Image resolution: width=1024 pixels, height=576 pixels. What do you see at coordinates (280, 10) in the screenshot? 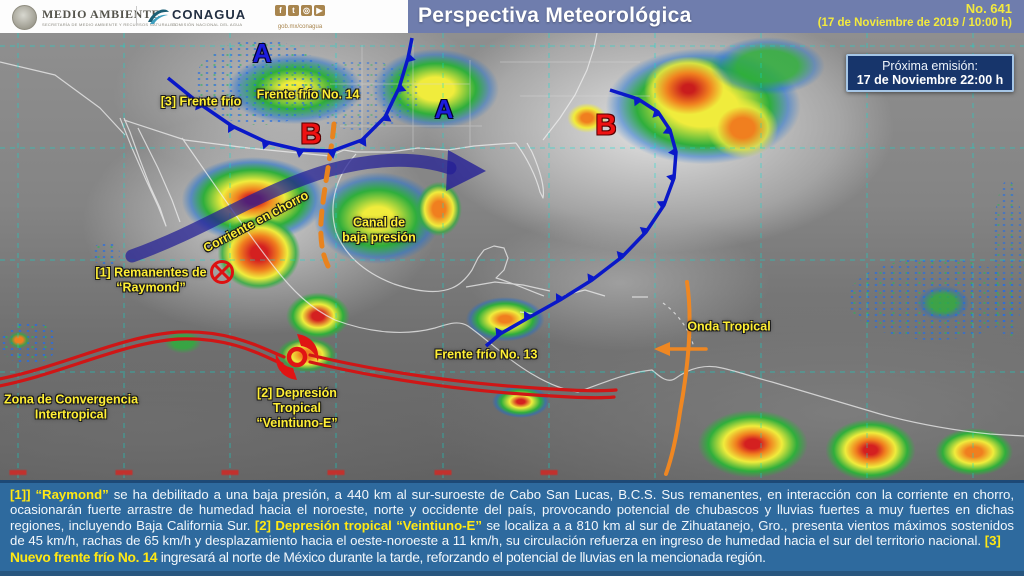
I see `facebook-icon: f` at bounding box center [280, 10].